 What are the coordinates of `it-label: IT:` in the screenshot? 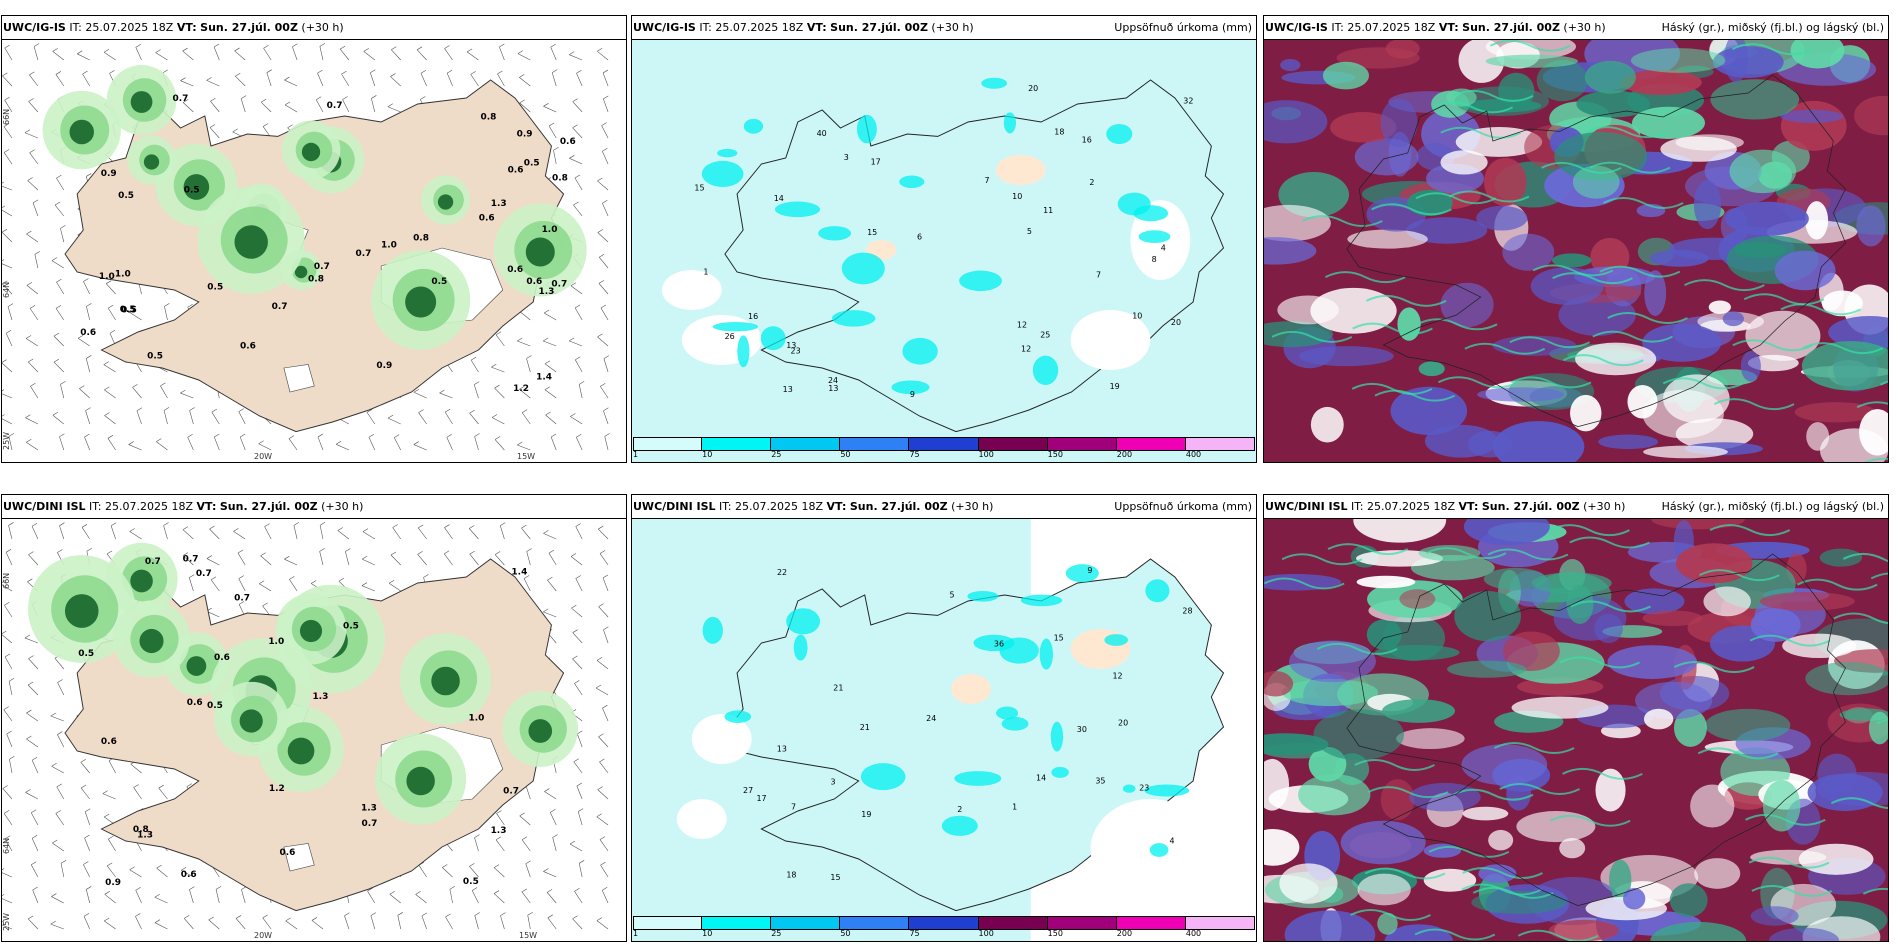 It's located at (725, 506).